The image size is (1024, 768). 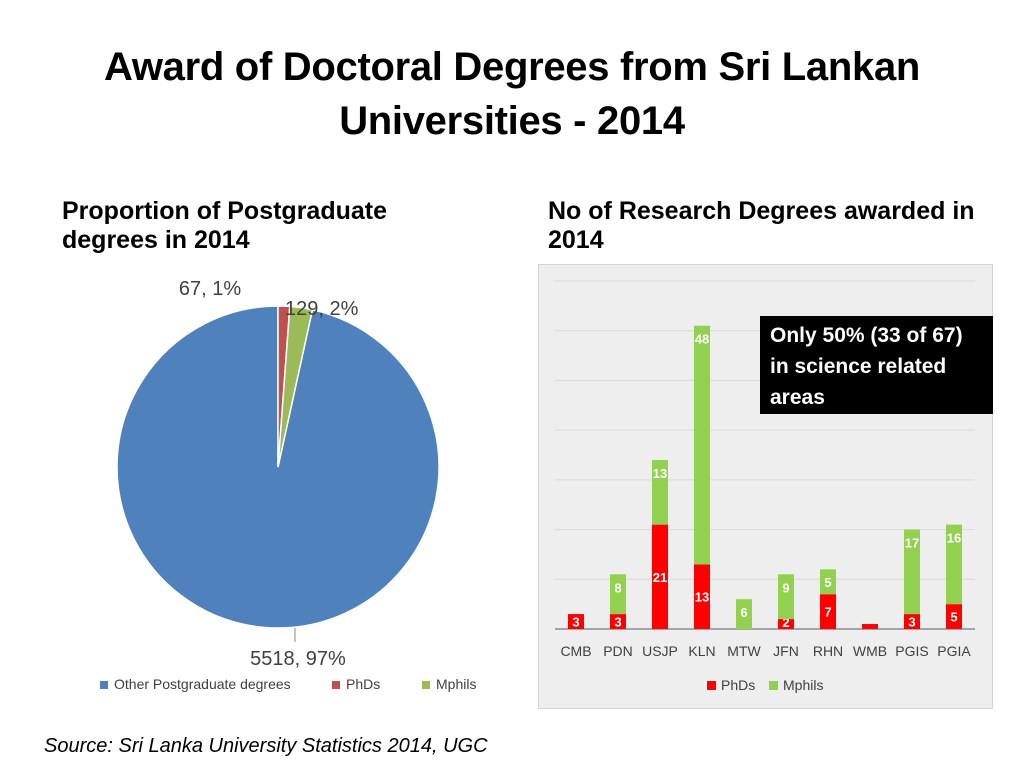 What do you see at coordinates (702, 339) in the screenshot?
I see `bar-data-label: 48` at bounding box center [702, 339].